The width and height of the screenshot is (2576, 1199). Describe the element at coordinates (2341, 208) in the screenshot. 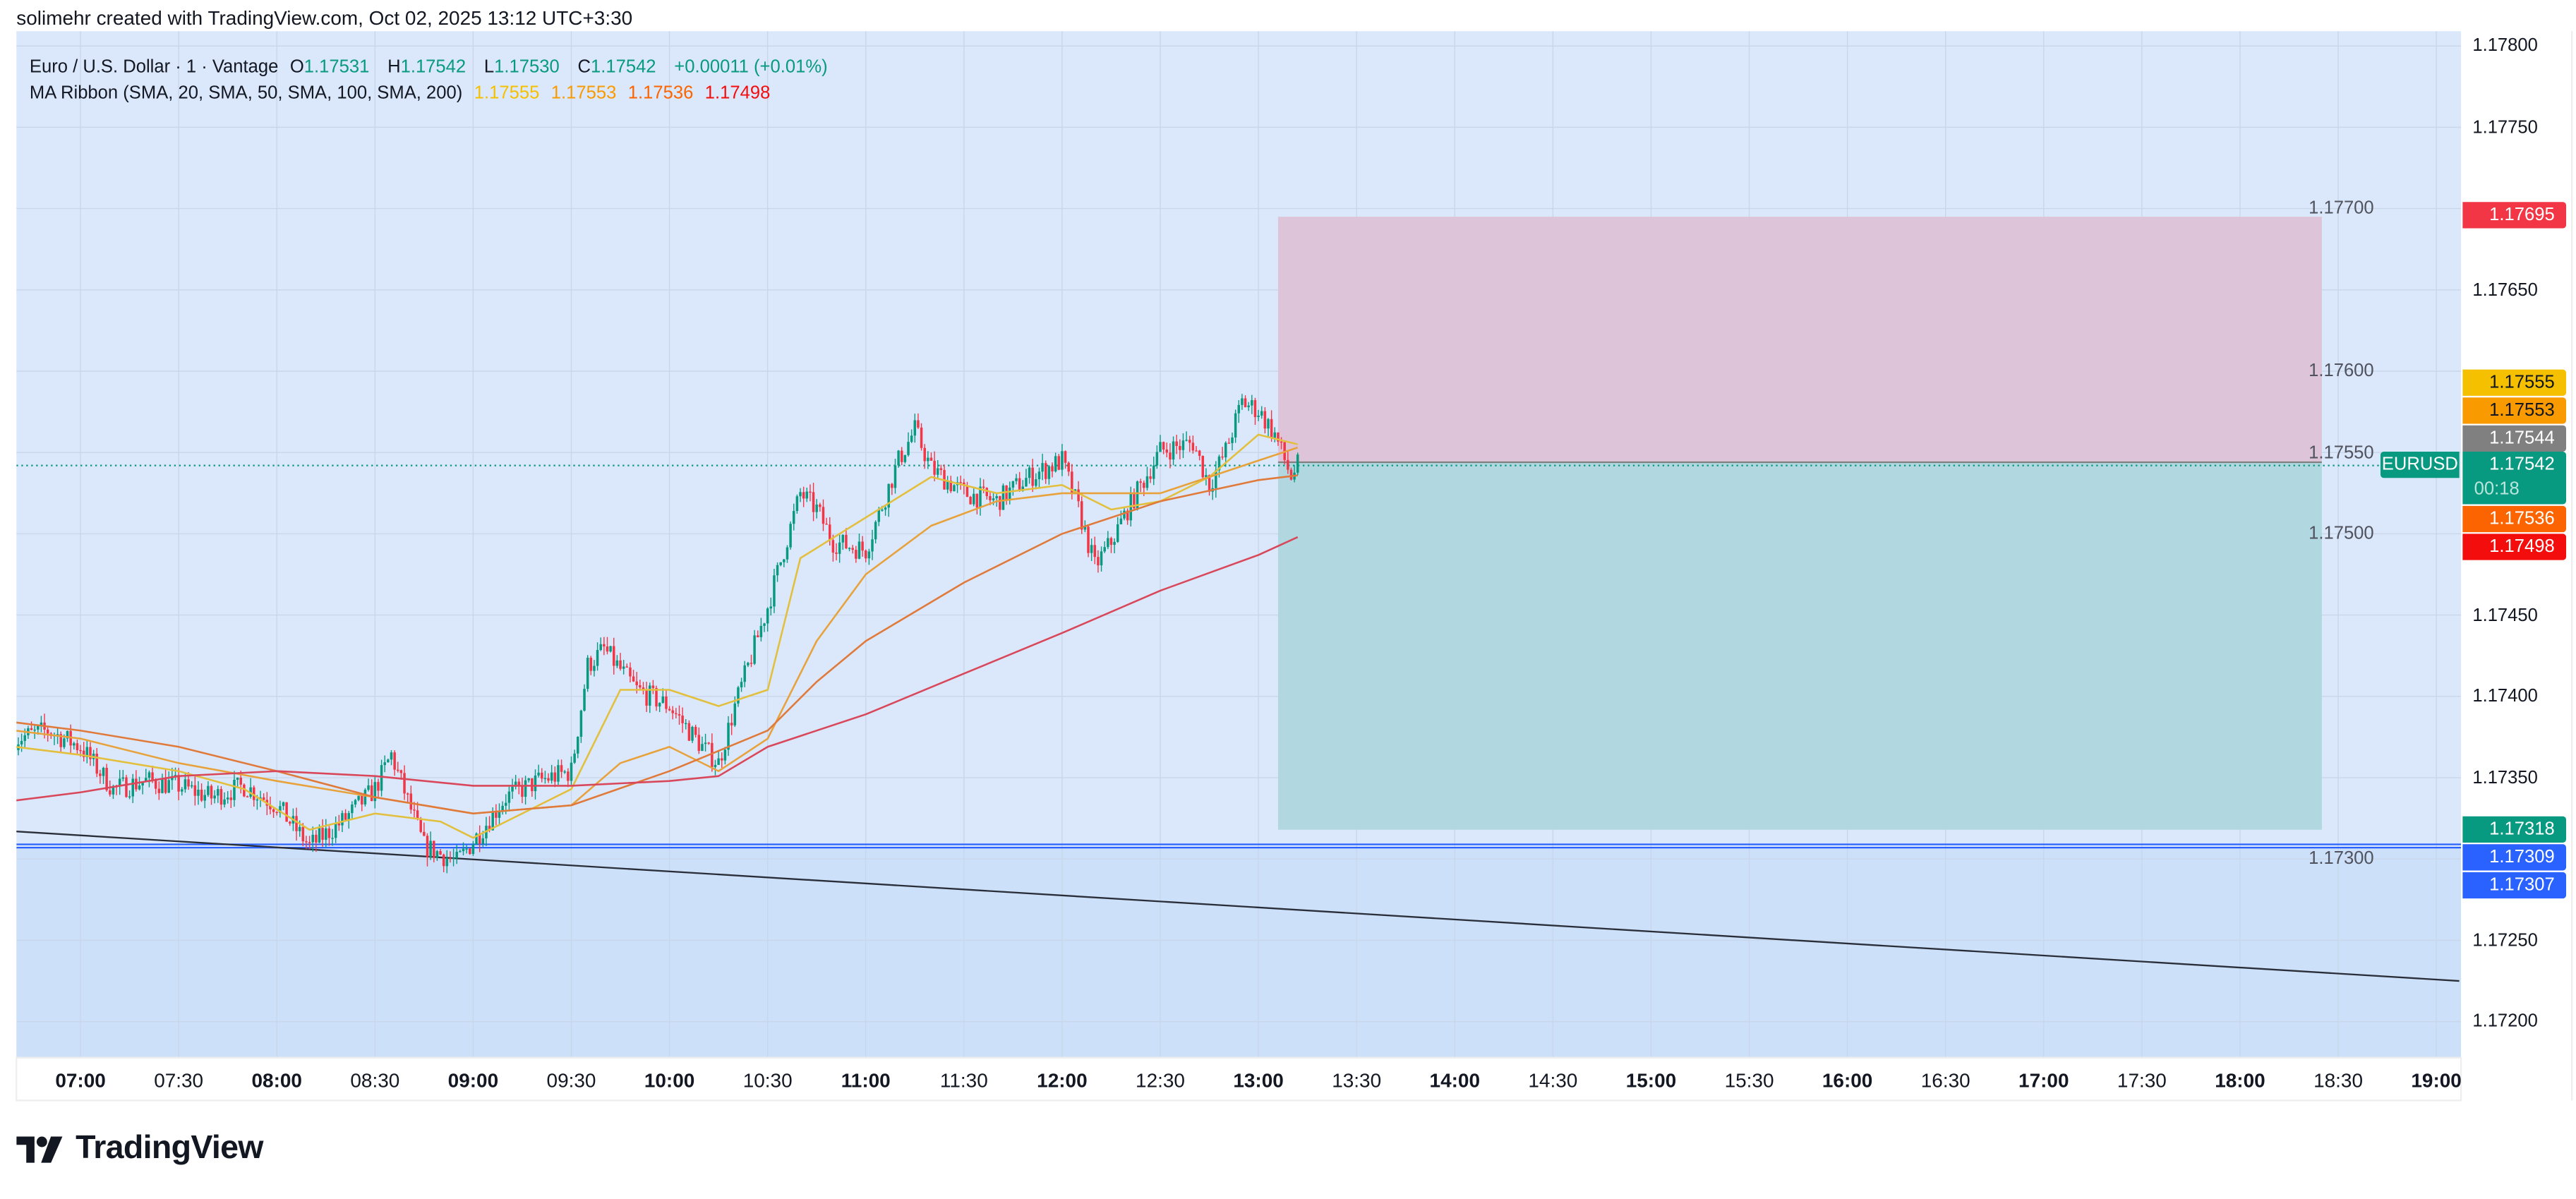

I see `price-tick: 1.17700` at that location.